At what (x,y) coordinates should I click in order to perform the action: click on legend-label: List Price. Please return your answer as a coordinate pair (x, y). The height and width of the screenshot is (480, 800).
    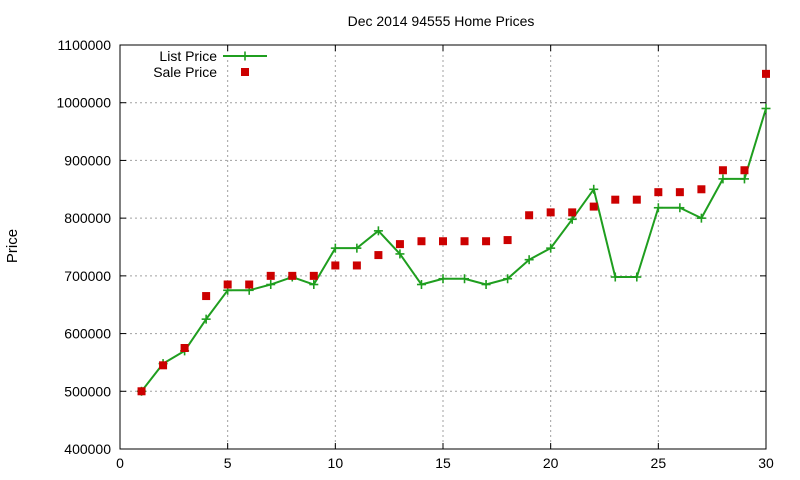
    Looking at the image, I should click on (188, 56).